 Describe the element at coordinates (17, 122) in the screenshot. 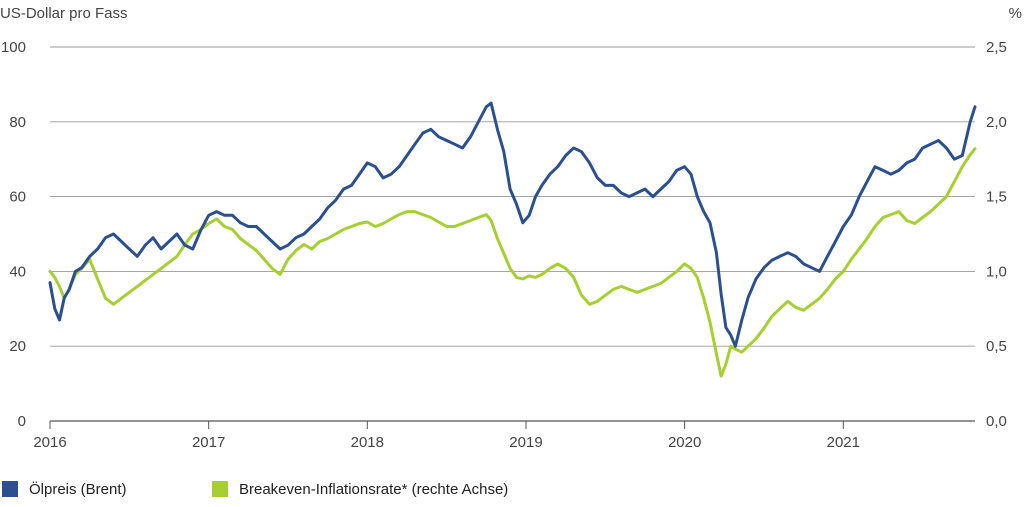

I see `left-tick-label: 80` at that location.